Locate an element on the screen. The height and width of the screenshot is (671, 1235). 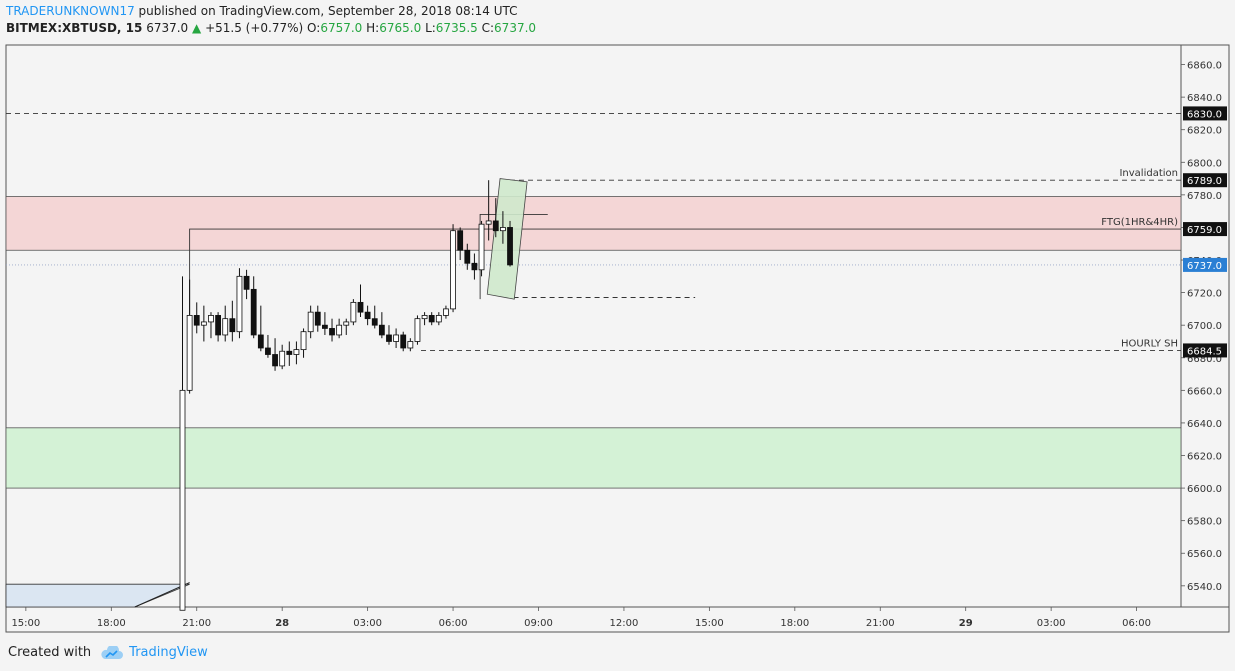
y-tick-label: 6600.0 is located at coordinates (1204, 489).